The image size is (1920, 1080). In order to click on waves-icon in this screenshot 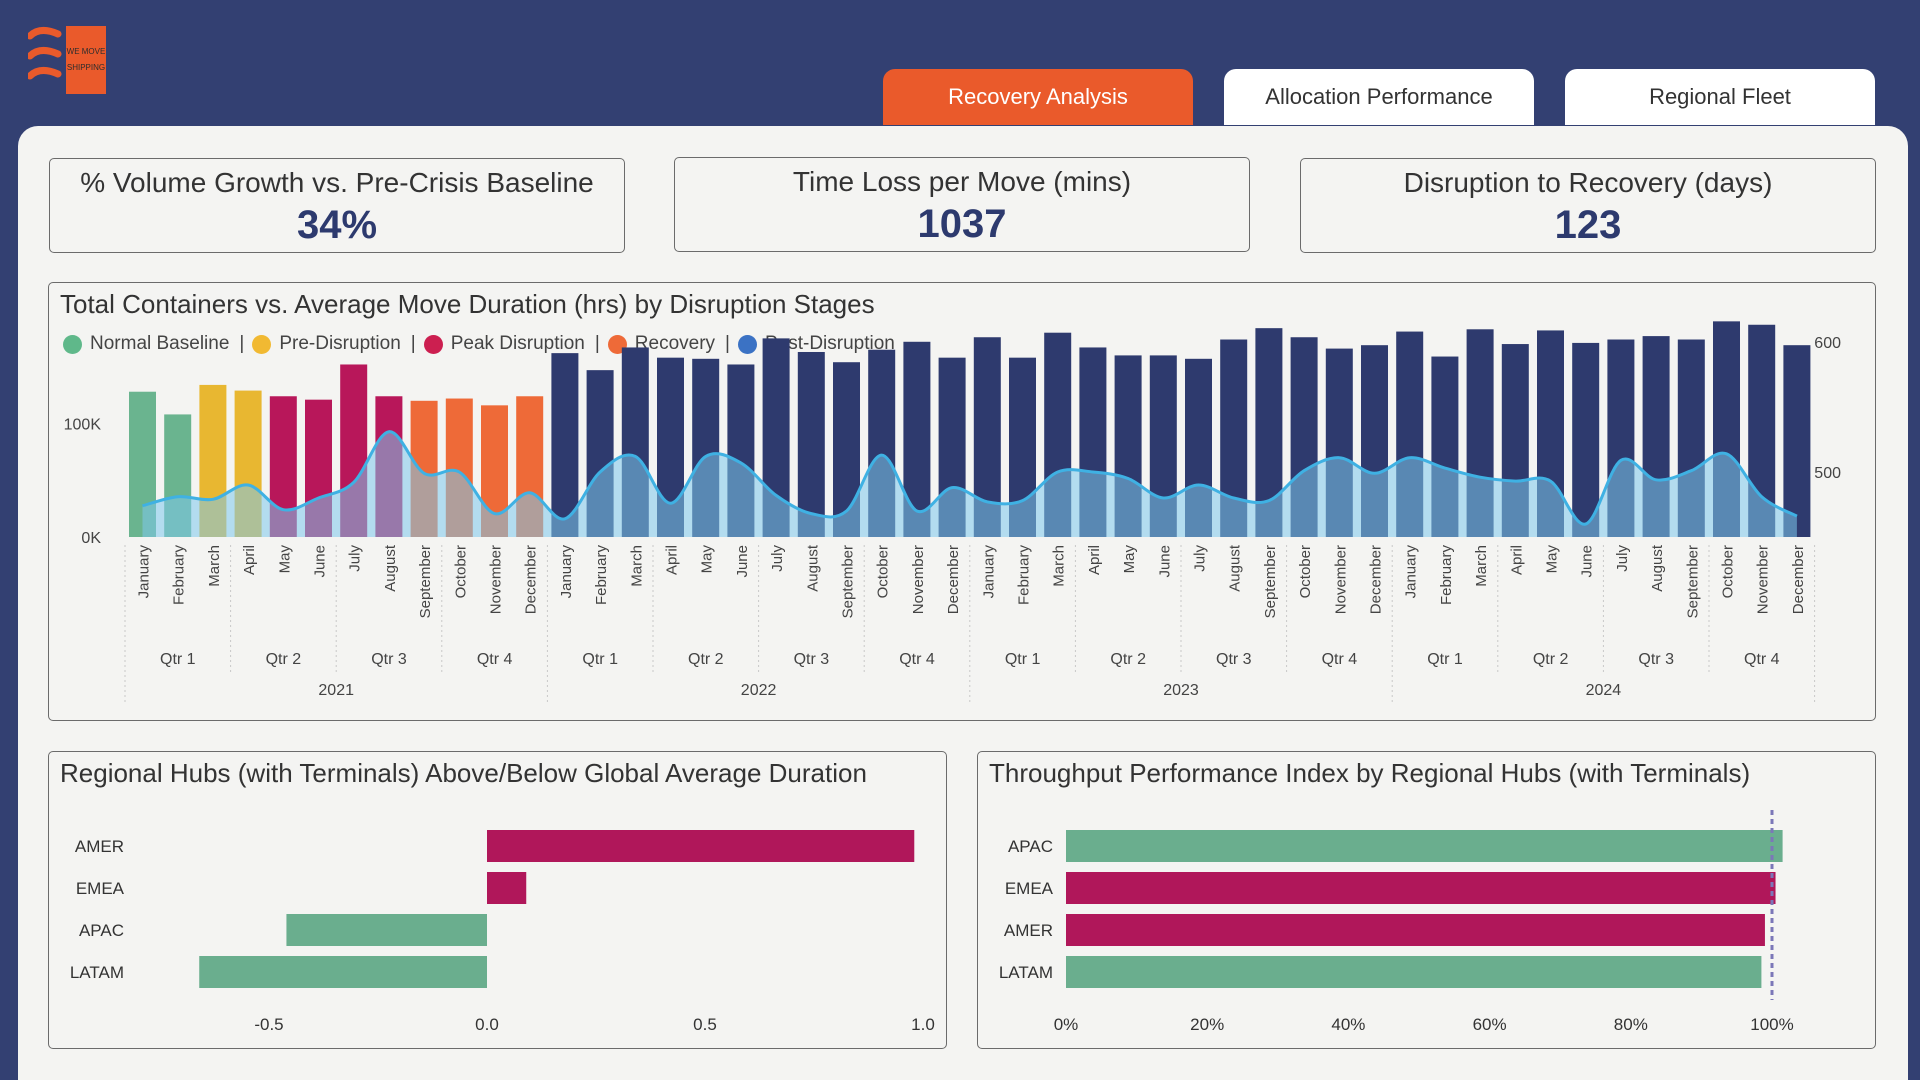, I will do `click(45, 53)`.